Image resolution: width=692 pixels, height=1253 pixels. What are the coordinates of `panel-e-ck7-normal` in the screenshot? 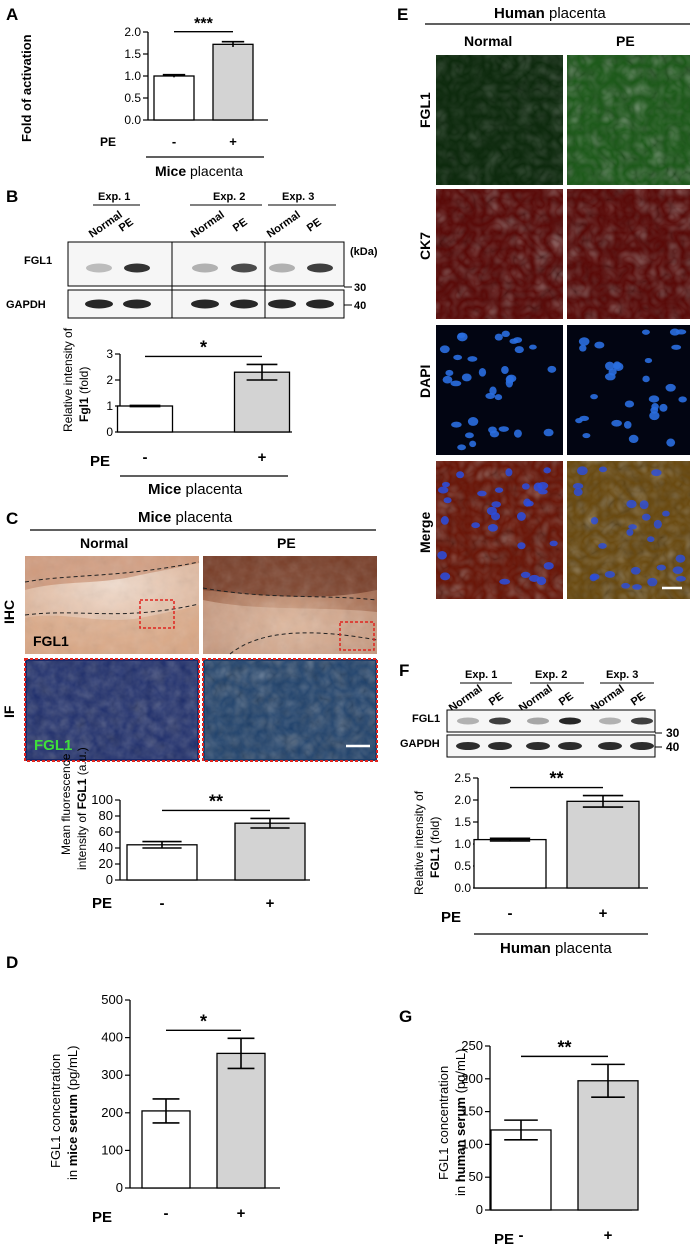 It's located at (499, 254).